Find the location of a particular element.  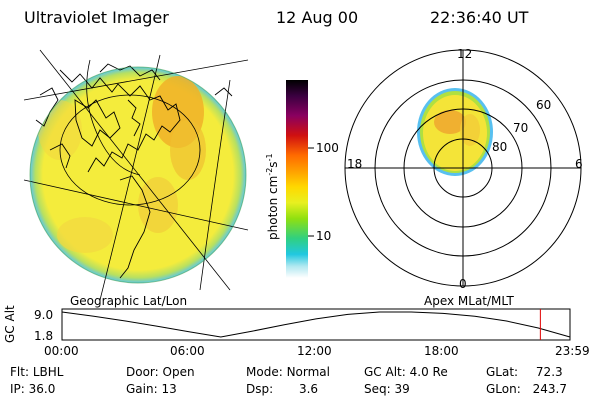

observation-time: 22:36:40 UT is located at coordinates (479, 17).